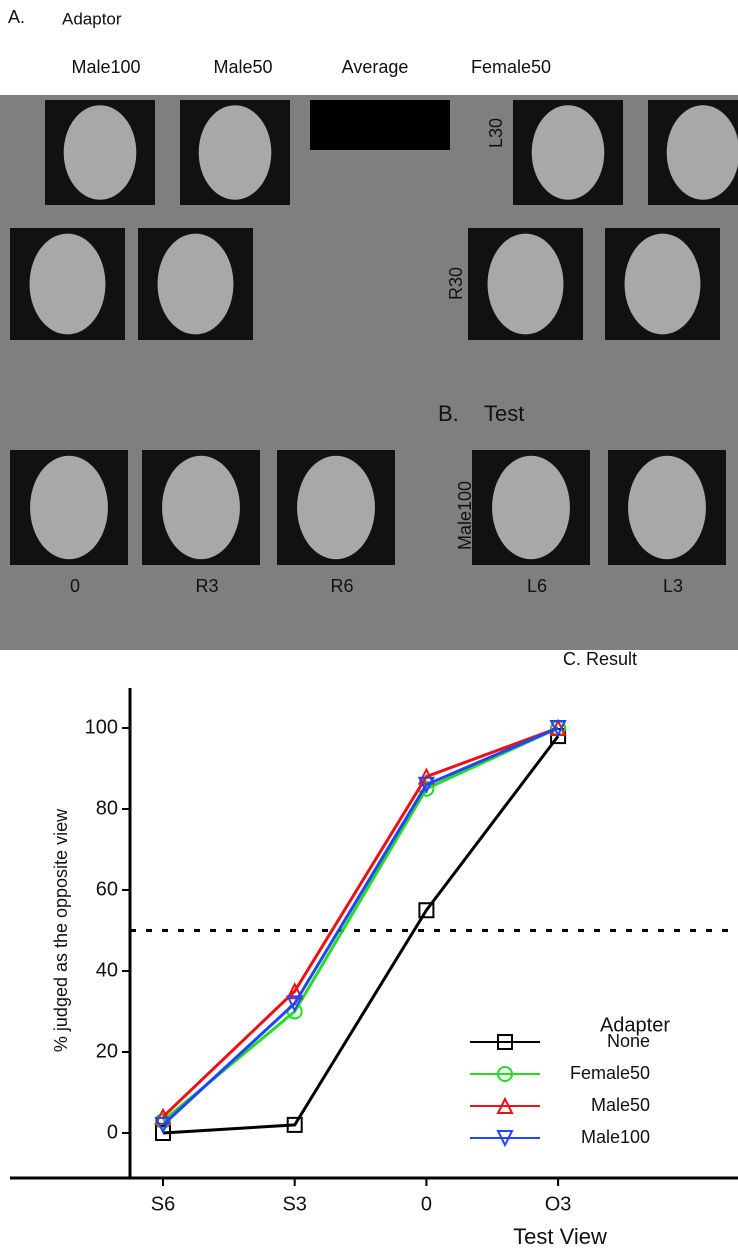 The height and width of the screenshot is (1256, 738). Describe the element at coordinates (600, 659) in the screenshot. I see `chart-title: C. Result` at that location.